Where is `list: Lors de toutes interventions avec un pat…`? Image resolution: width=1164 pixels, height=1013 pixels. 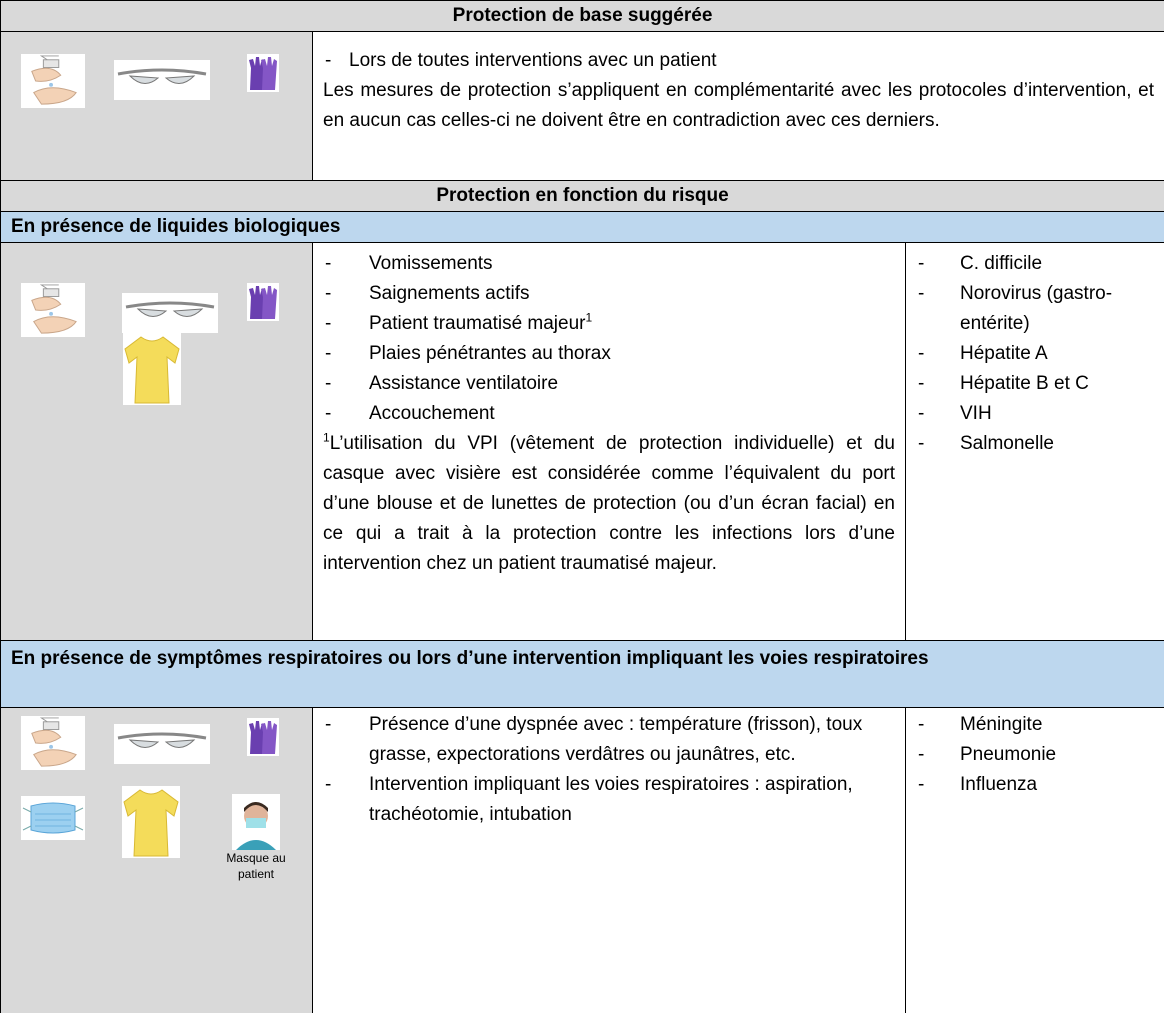 list: Lors de toutes interventions avec un pat… is located at coordinates (738, 61).